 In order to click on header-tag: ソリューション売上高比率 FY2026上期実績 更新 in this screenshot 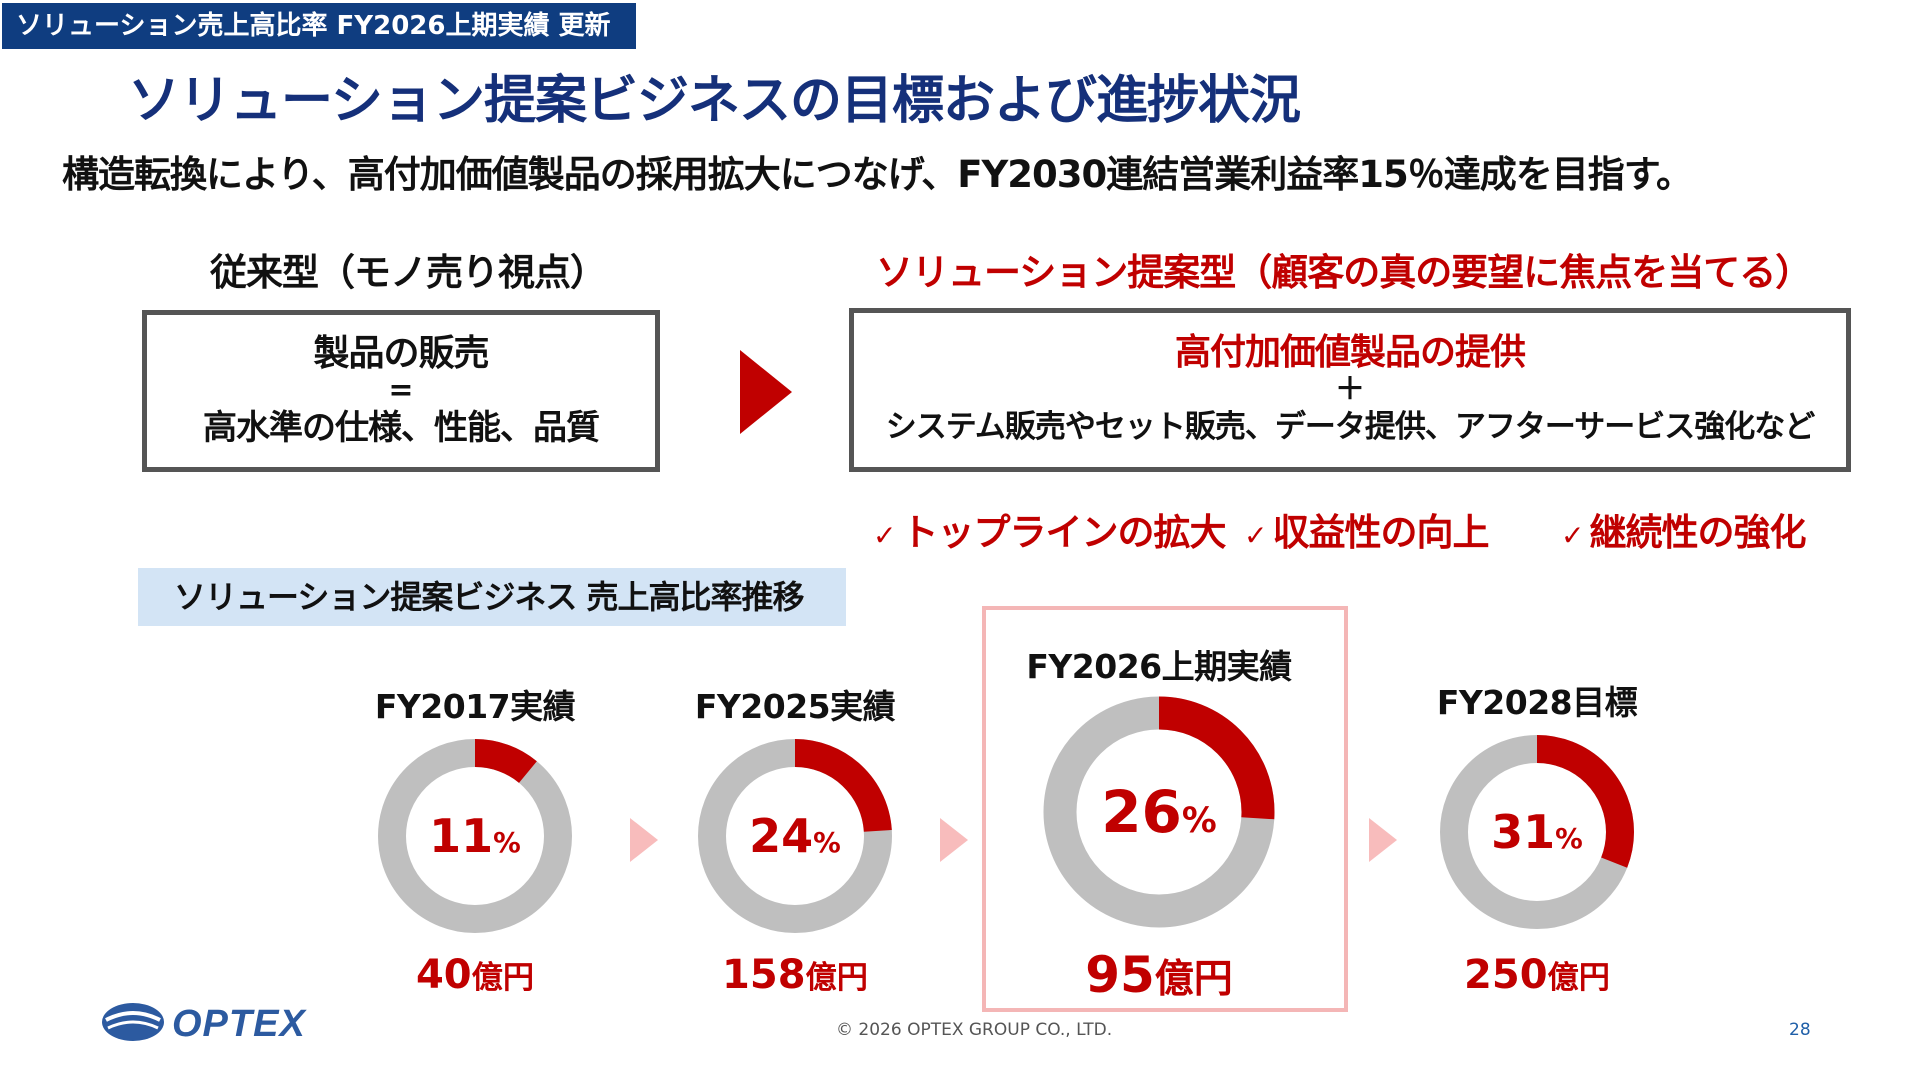, I will do `click(319, 26)`.